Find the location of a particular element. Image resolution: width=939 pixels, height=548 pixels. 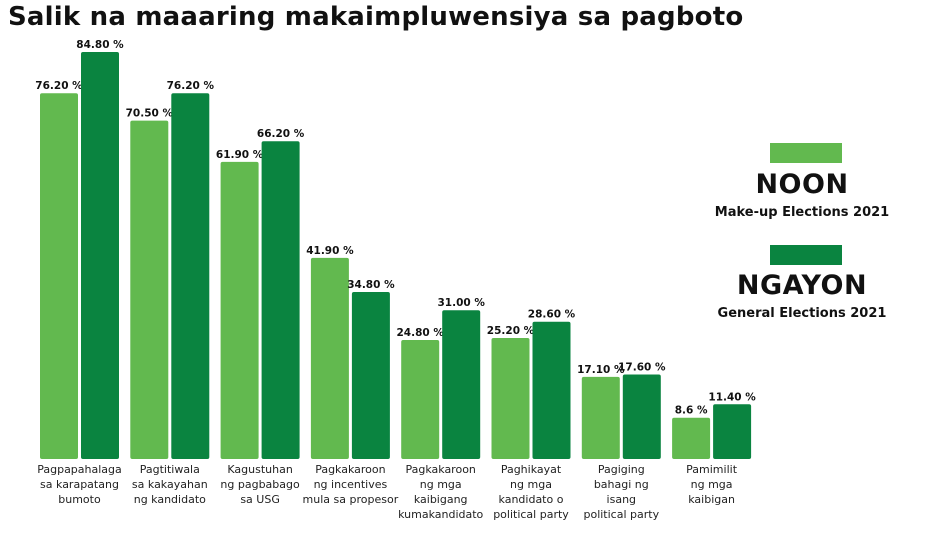

category-label-7: Pagiging bahagi ng isang political party is located at coordinates (621, 492).